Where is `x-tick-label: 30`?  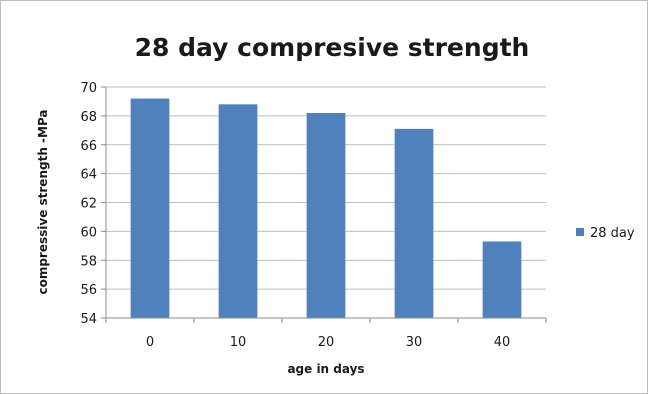
x-tick-label: 30 is located at coordinates (414, 342).